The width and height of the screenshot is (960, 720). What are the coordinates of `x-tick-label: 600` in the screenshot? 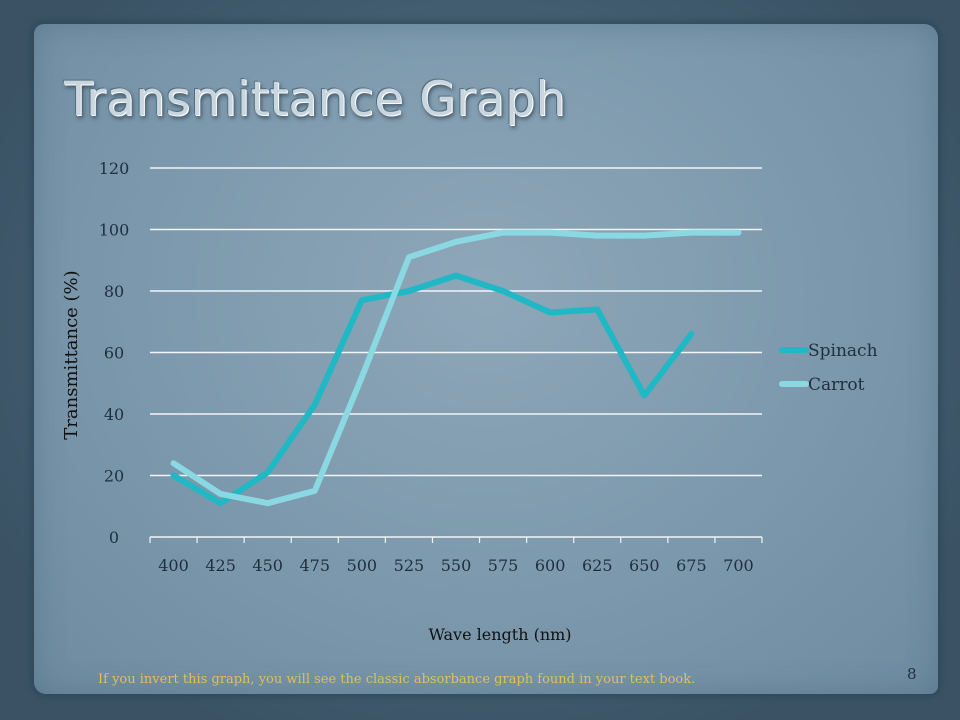 It's located at (550, 565).